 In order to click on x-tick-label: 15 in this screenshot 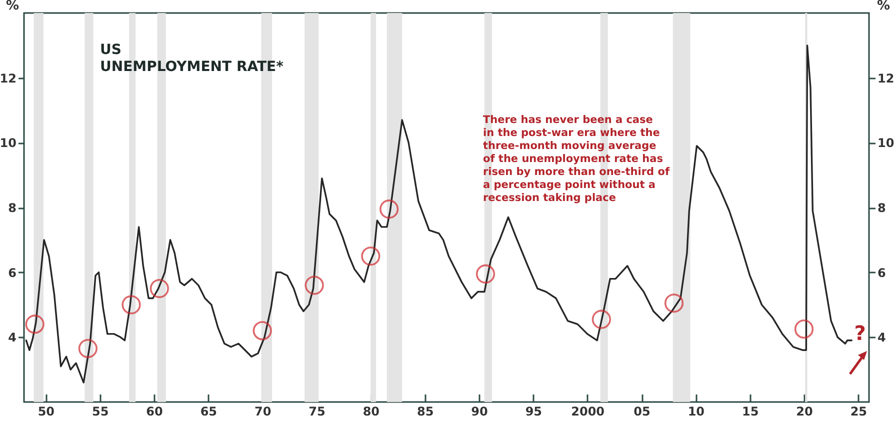, I will do `click(750, 411)`.